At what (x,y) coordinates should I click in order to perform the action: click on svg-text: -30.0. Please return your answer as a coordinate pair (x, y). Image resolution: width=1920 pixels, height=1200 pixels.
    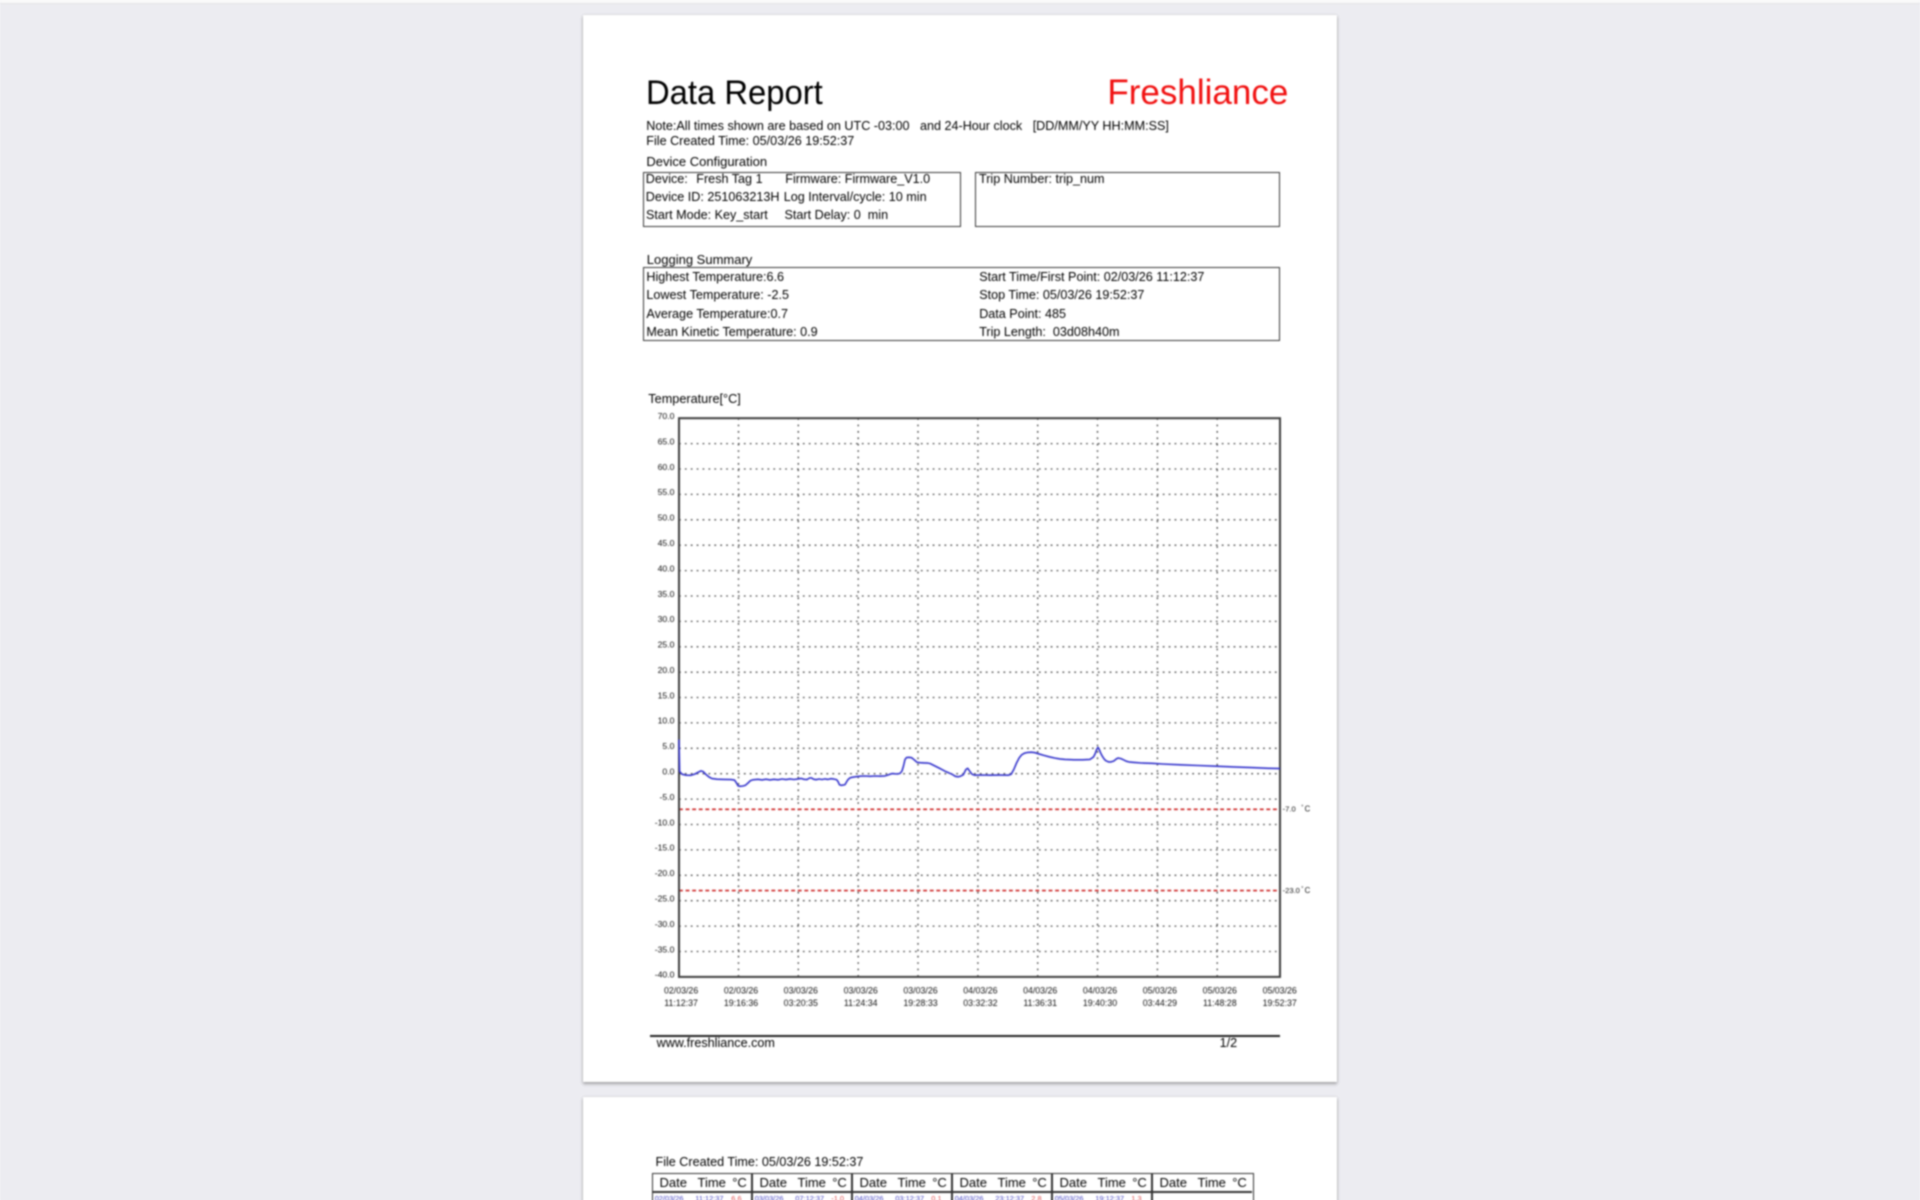
    Looking at the image, I should click on (665, 924).